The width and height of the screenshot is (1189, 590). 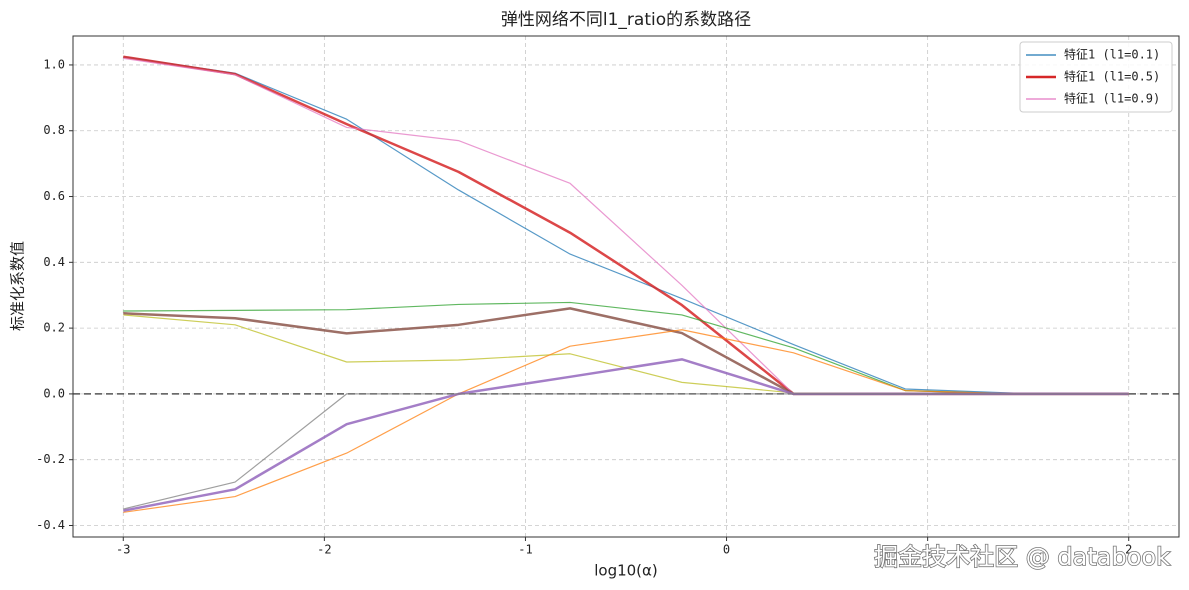 What do you see at coordinates (54, 64) in the screenshot?
I see `y-tick-label: 1.0` at bounding box center [54, 64].